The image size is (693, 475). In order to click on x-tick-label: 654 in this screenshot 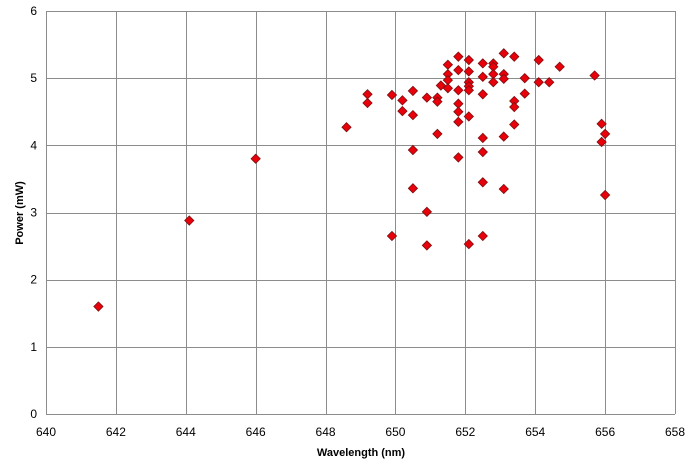, I will do `click(535, 432)`.